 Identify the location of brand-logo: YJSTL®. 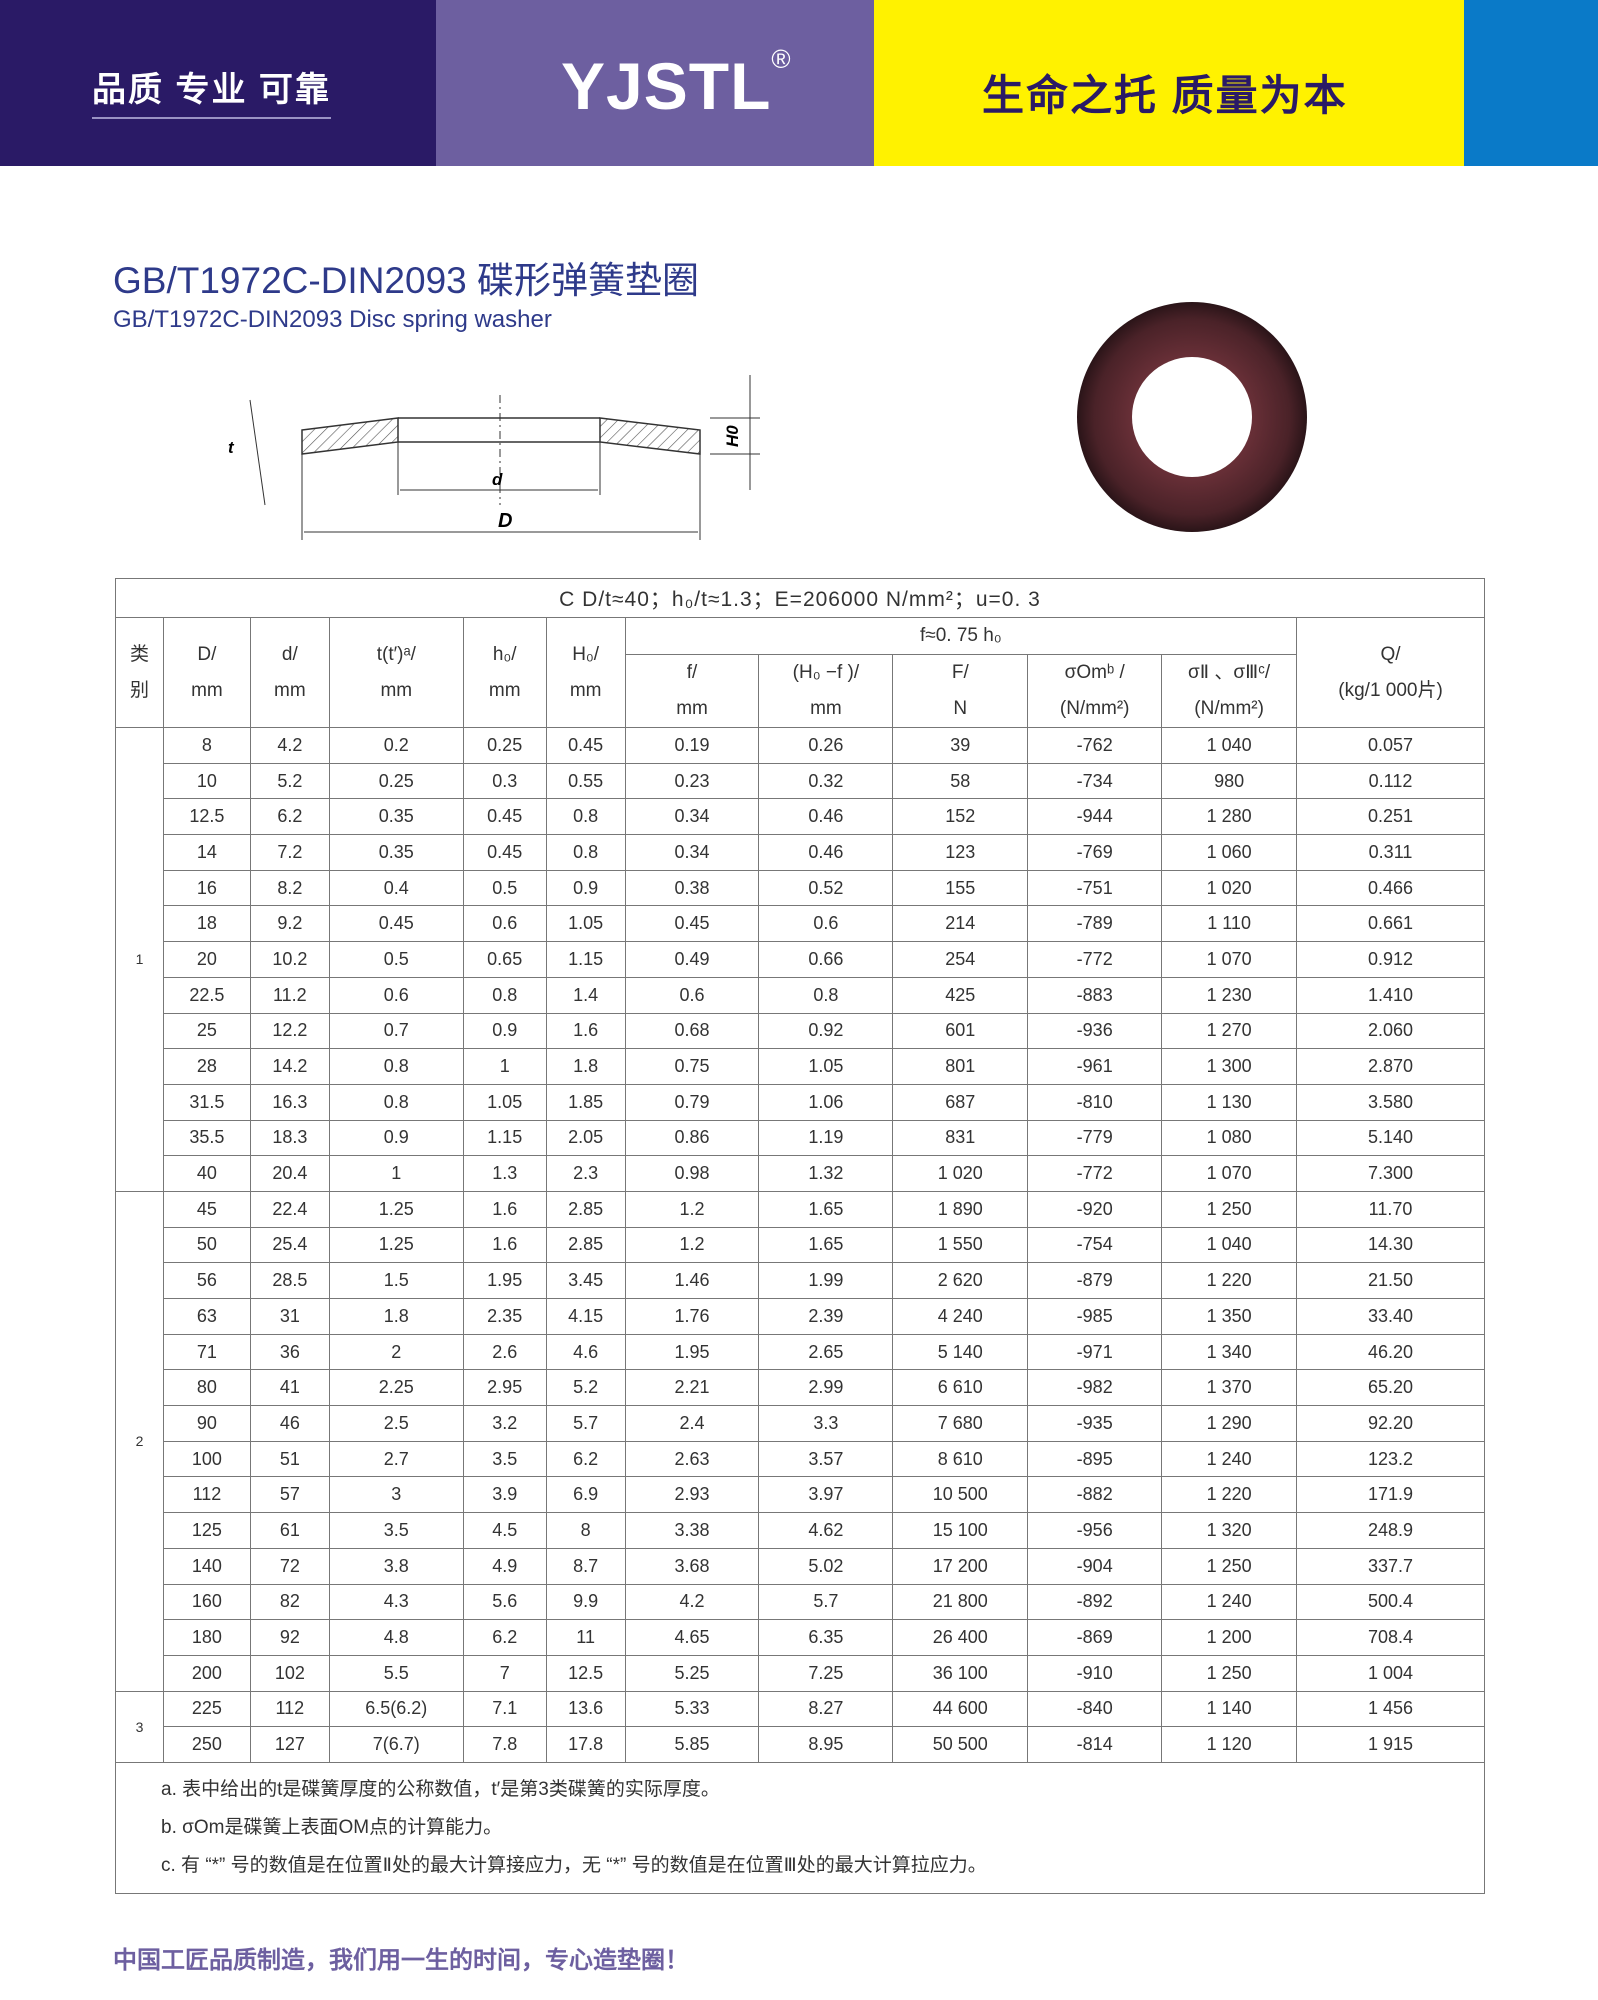
(676, 84).